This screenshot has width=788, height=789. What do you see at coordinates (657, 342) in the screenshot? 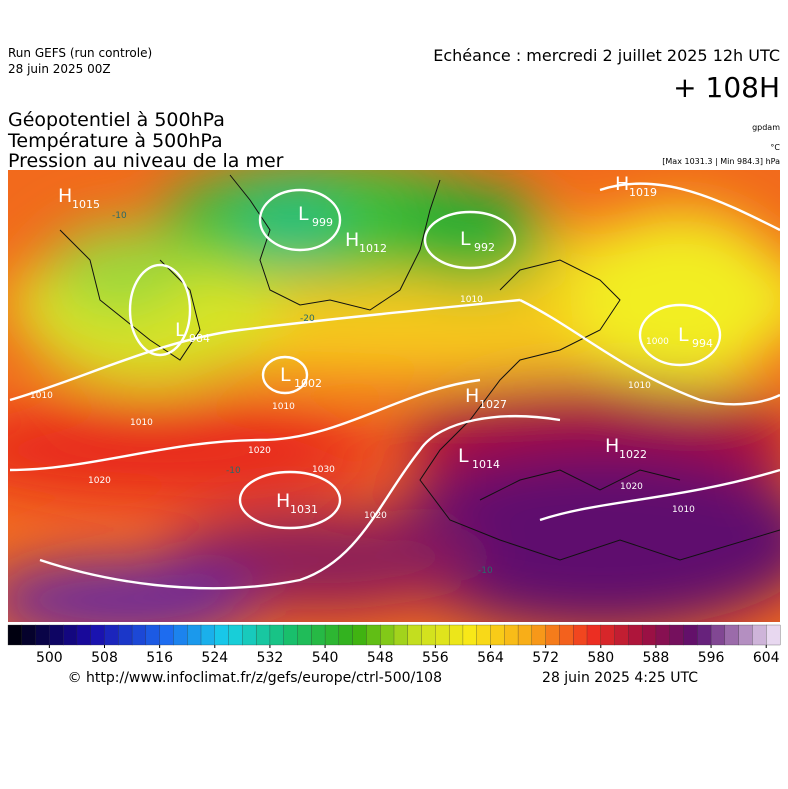
I see `isobar-label: 1000` at bounding box center [657, 342].